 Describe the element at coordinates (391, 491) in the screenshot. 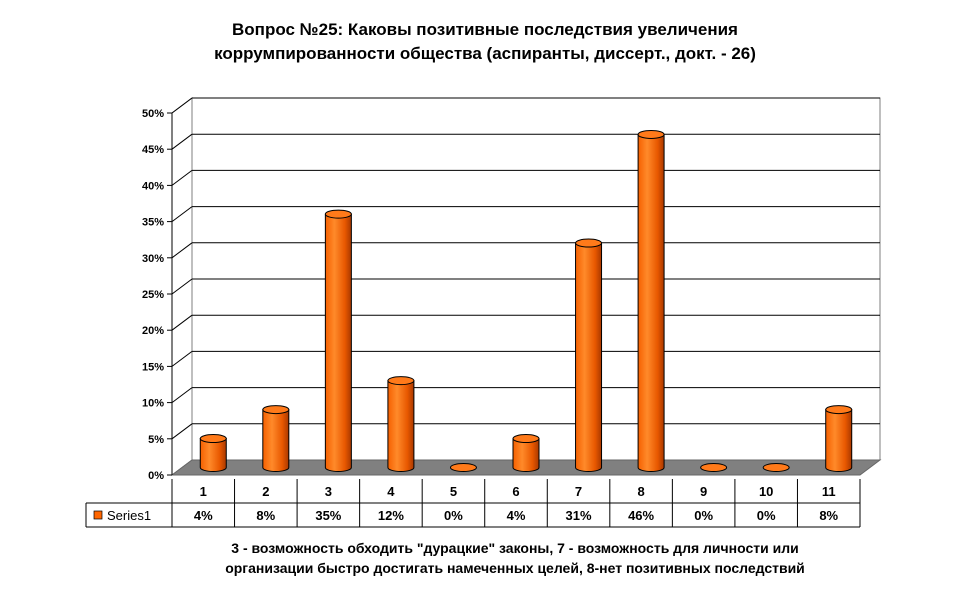

I see `x-tick-label: 4` at that location.